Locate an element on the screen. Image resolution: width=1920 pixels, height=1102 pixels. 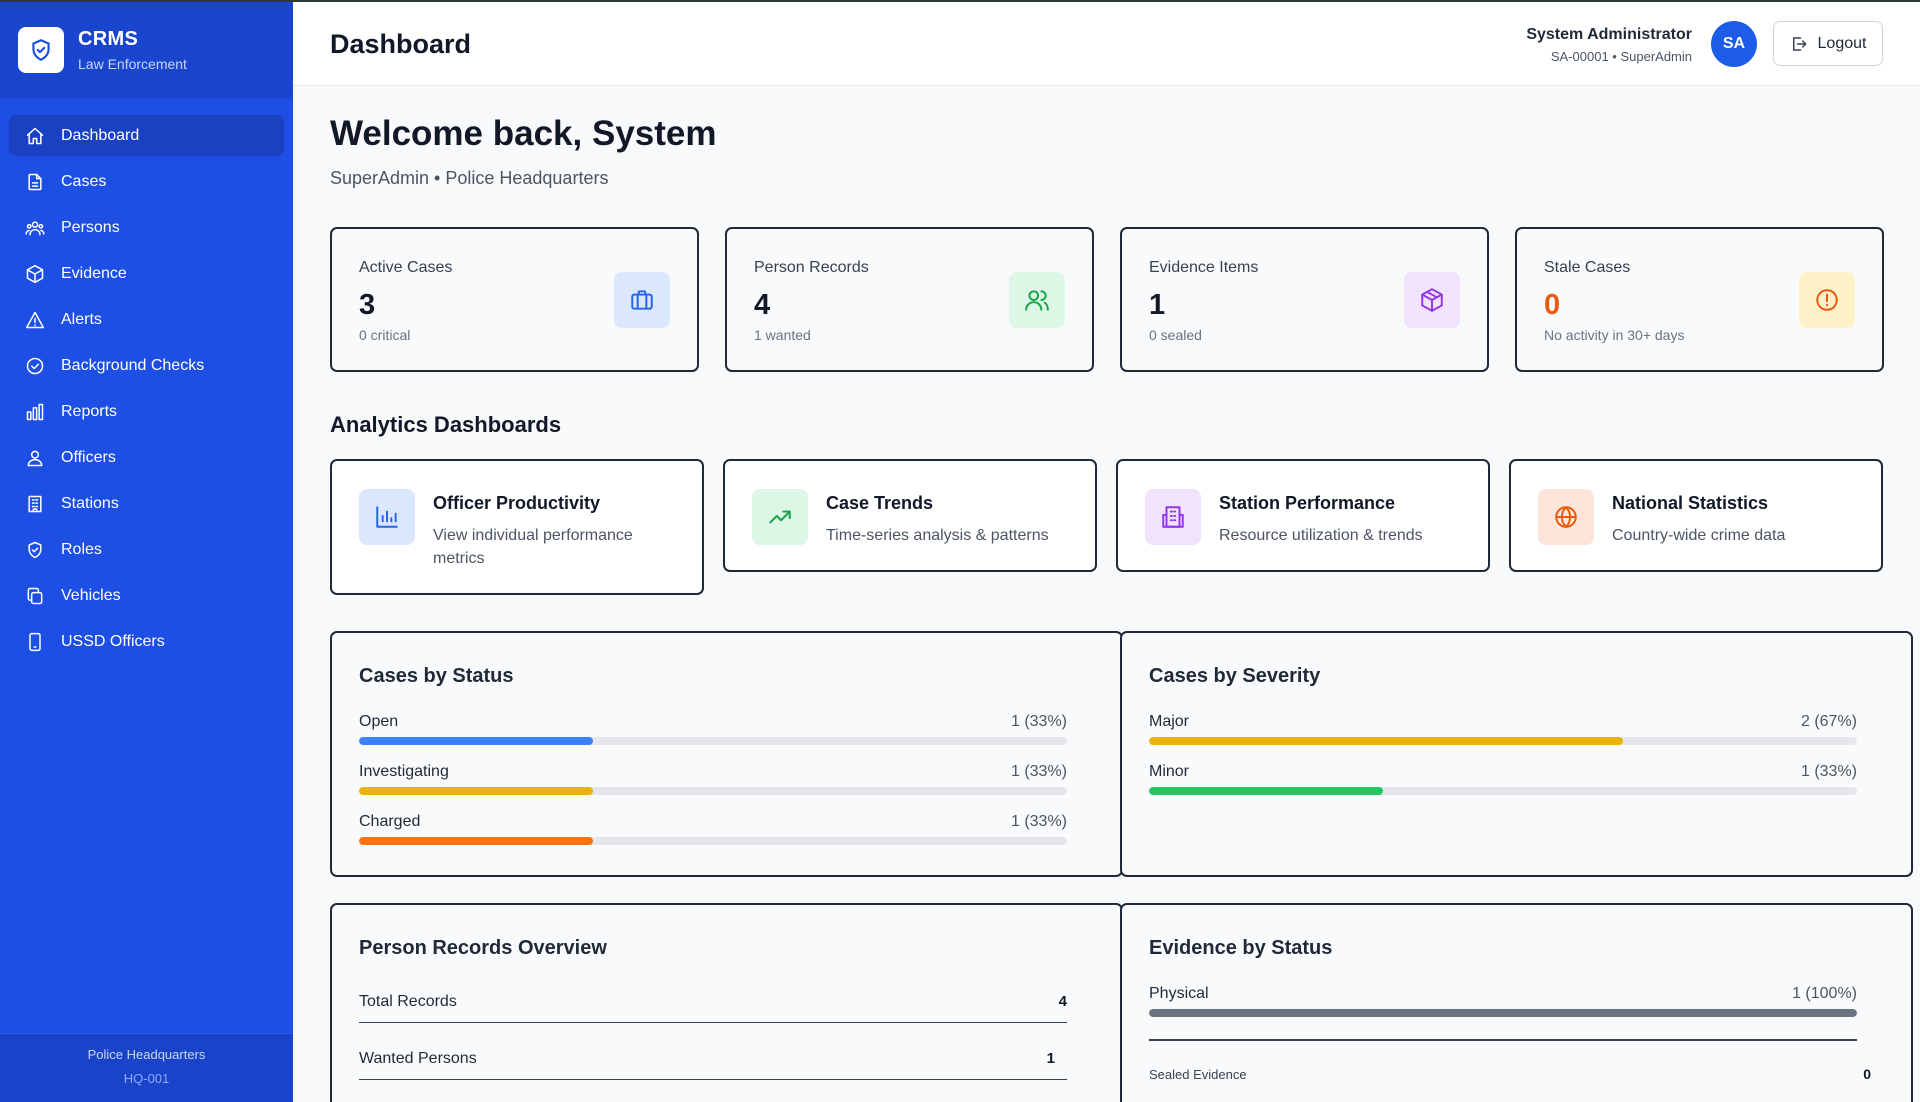
stat-value: 4 is located at coordinates (762, 305).